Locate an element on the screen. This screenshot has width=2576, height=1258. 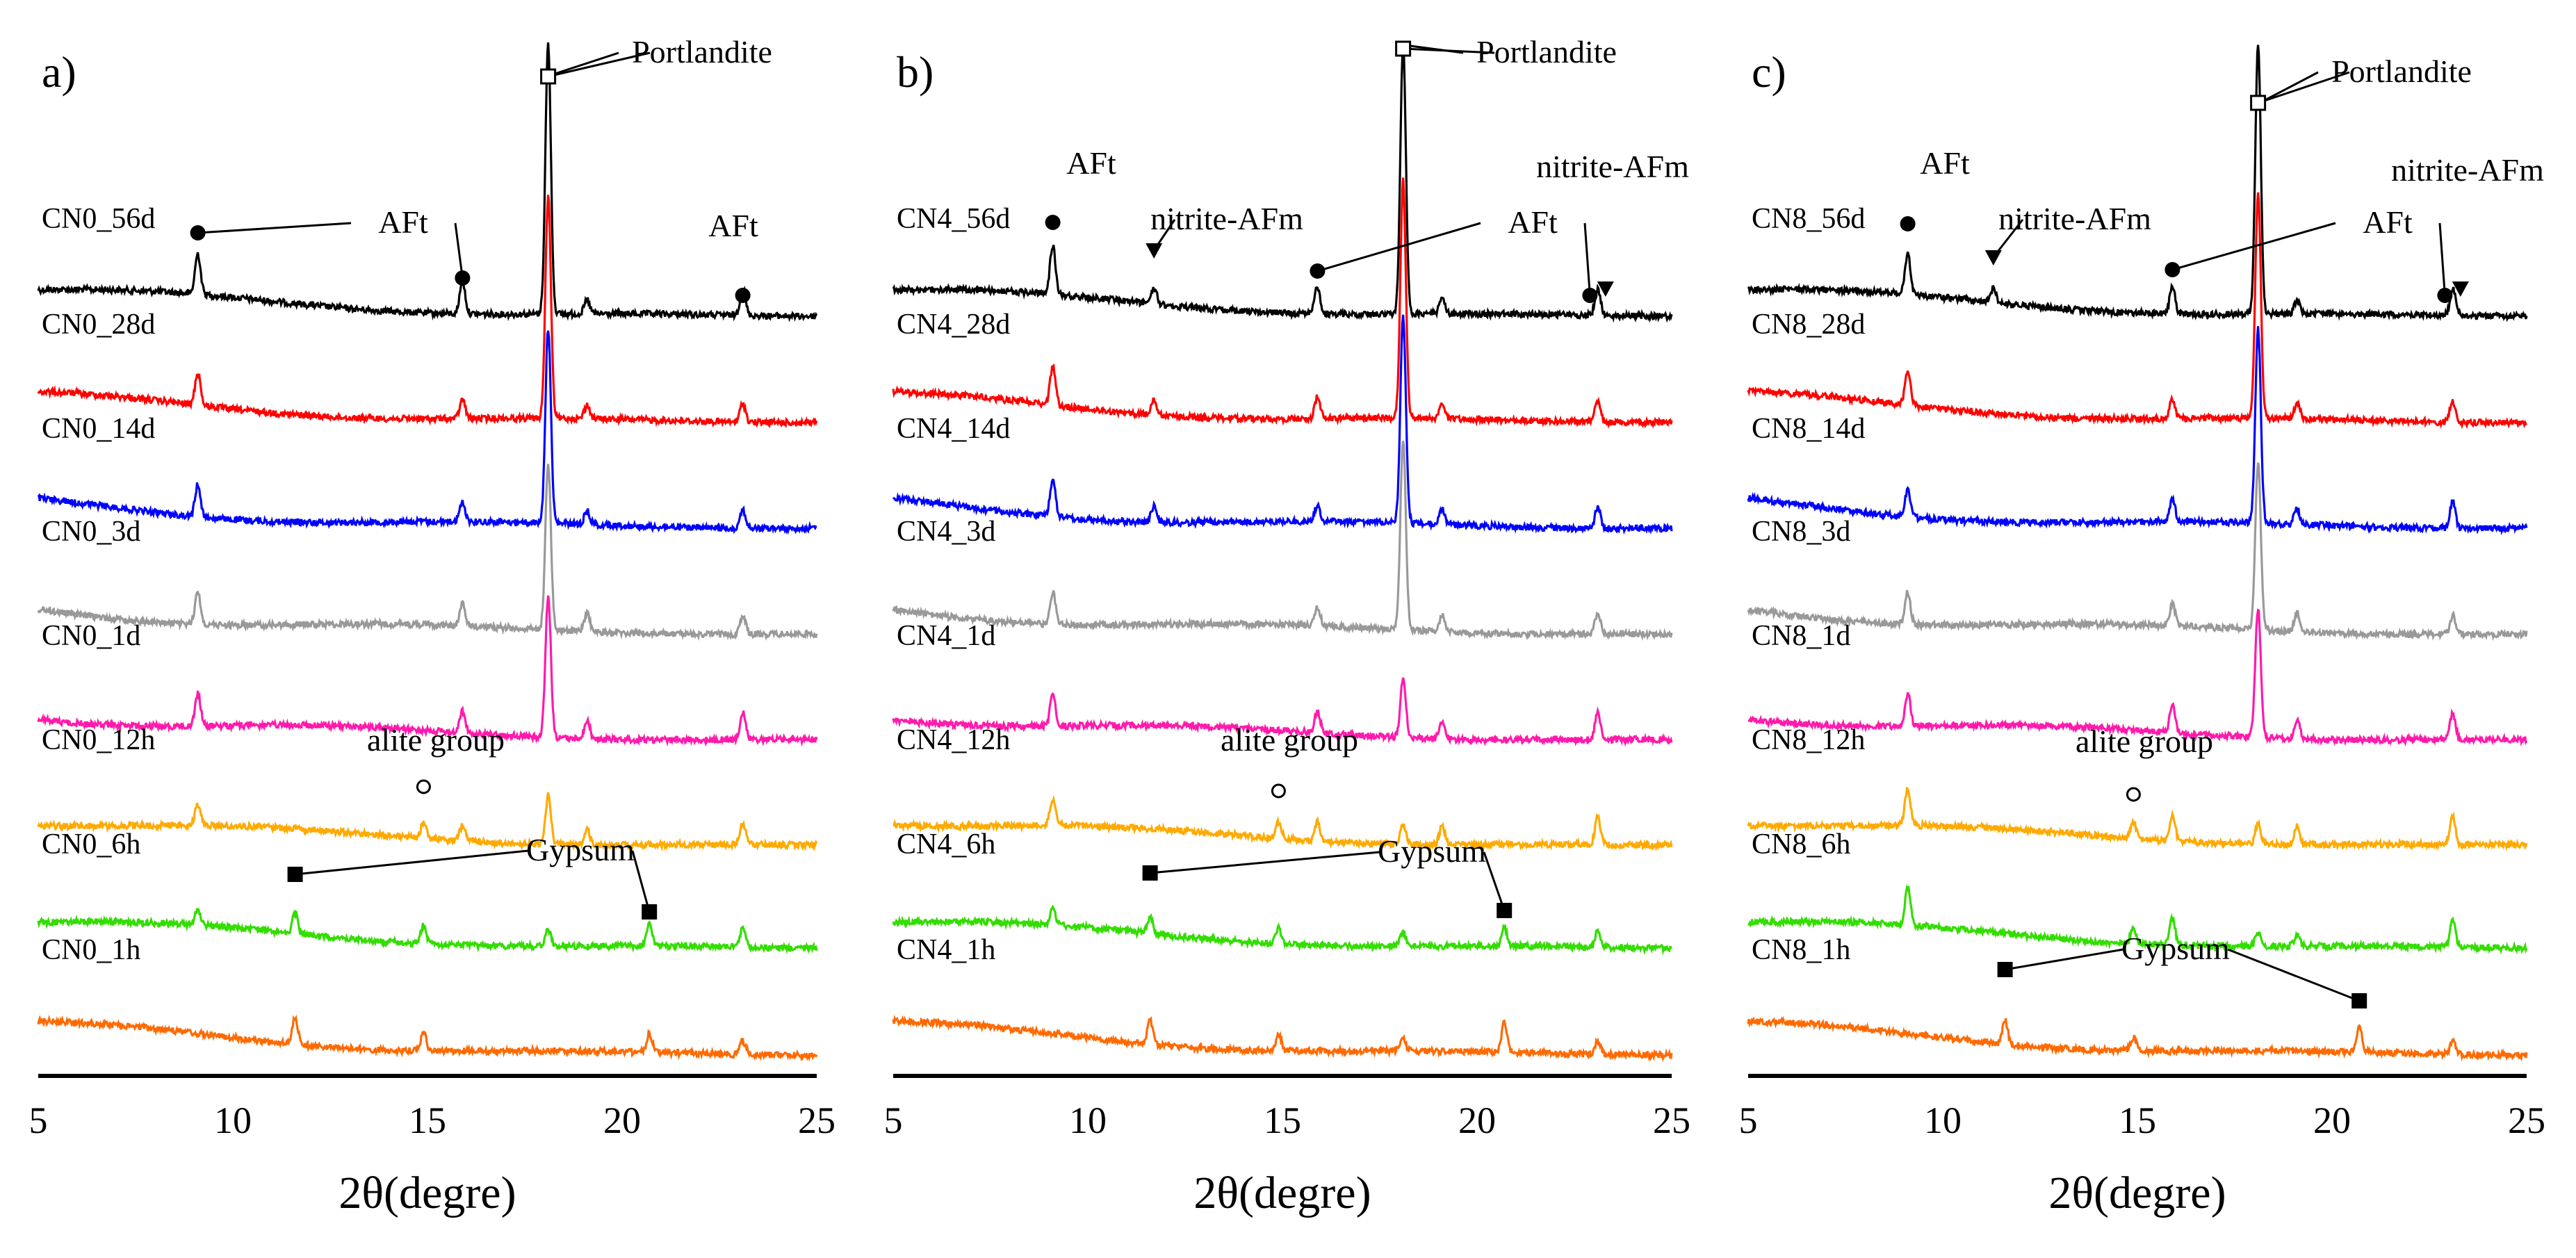
series-label: CN8_56d is located at coordinates (1809, 219).